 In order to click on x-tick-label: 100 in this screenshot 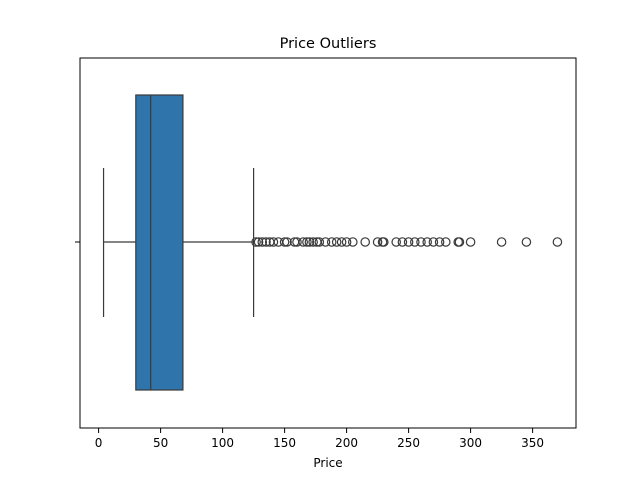, I will do `click(222, 443)`.